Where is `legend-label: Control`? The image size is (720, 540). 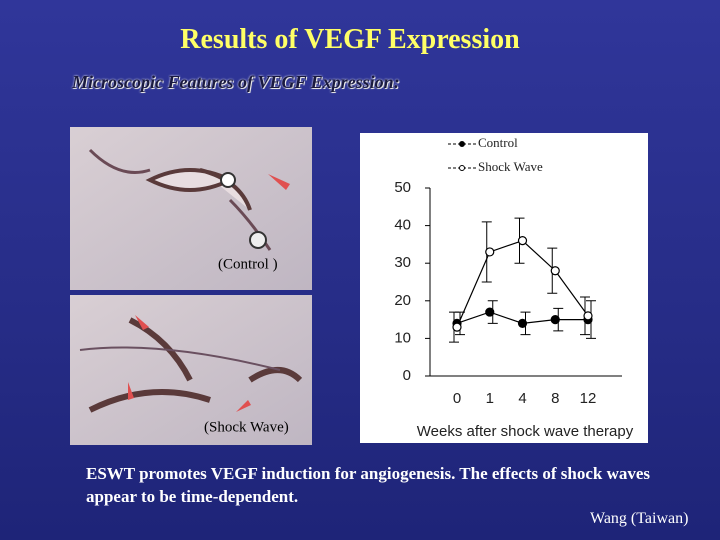
legend-label: Control is located at coordinates (498, 142).